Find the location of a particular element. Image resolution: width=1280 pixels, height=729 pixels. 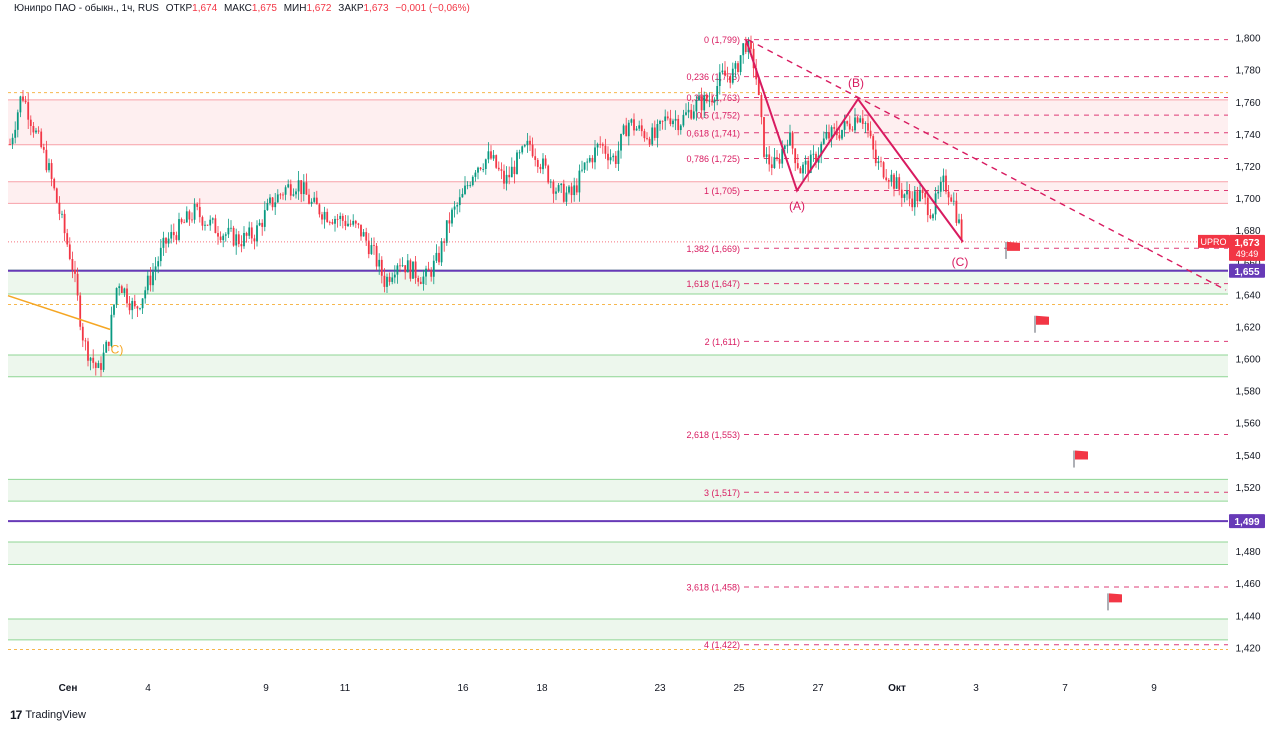

flag-icon is located at coordinates (1041, 324).